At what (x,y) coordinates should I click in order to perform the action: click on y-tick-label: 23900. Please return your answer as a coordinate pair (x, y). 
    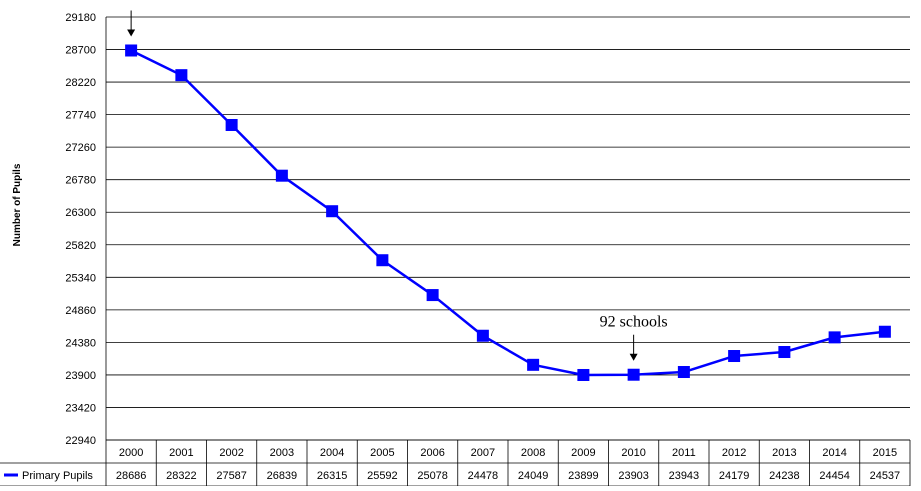
    Looking at the image, I should click on (80, 376).